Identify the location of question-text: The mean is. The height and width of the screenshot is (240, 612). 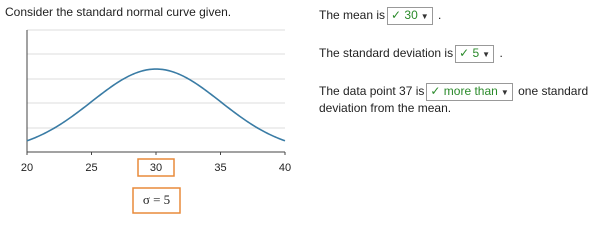
(352, 15).